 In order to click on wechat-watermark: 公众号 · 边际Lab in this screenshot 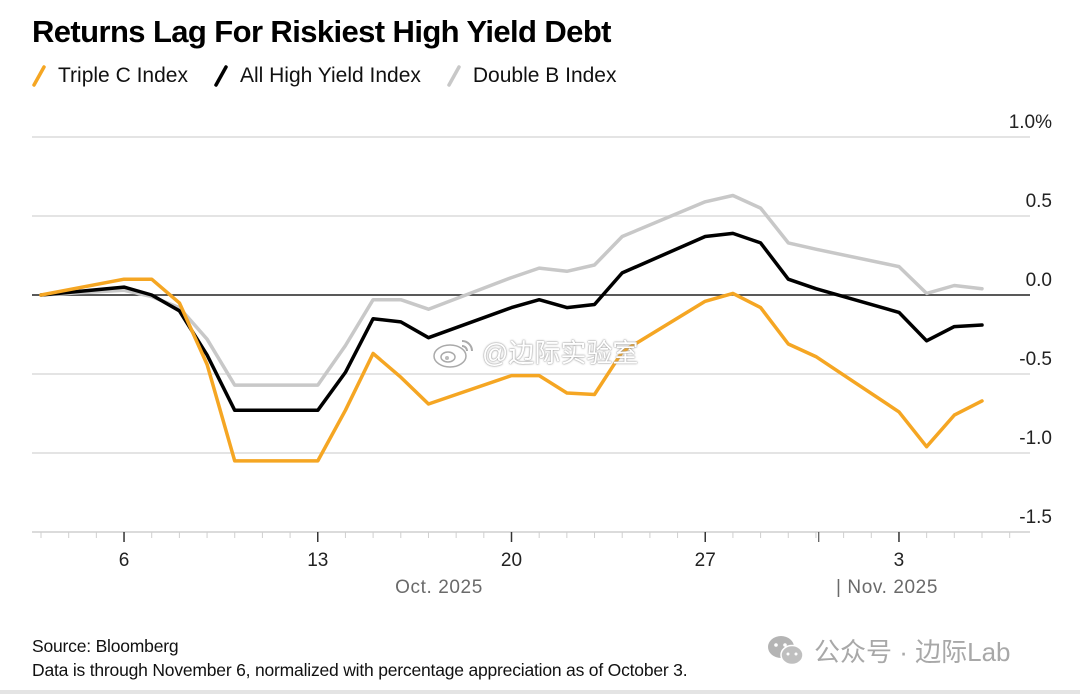, I will do `click(888, 650)`.